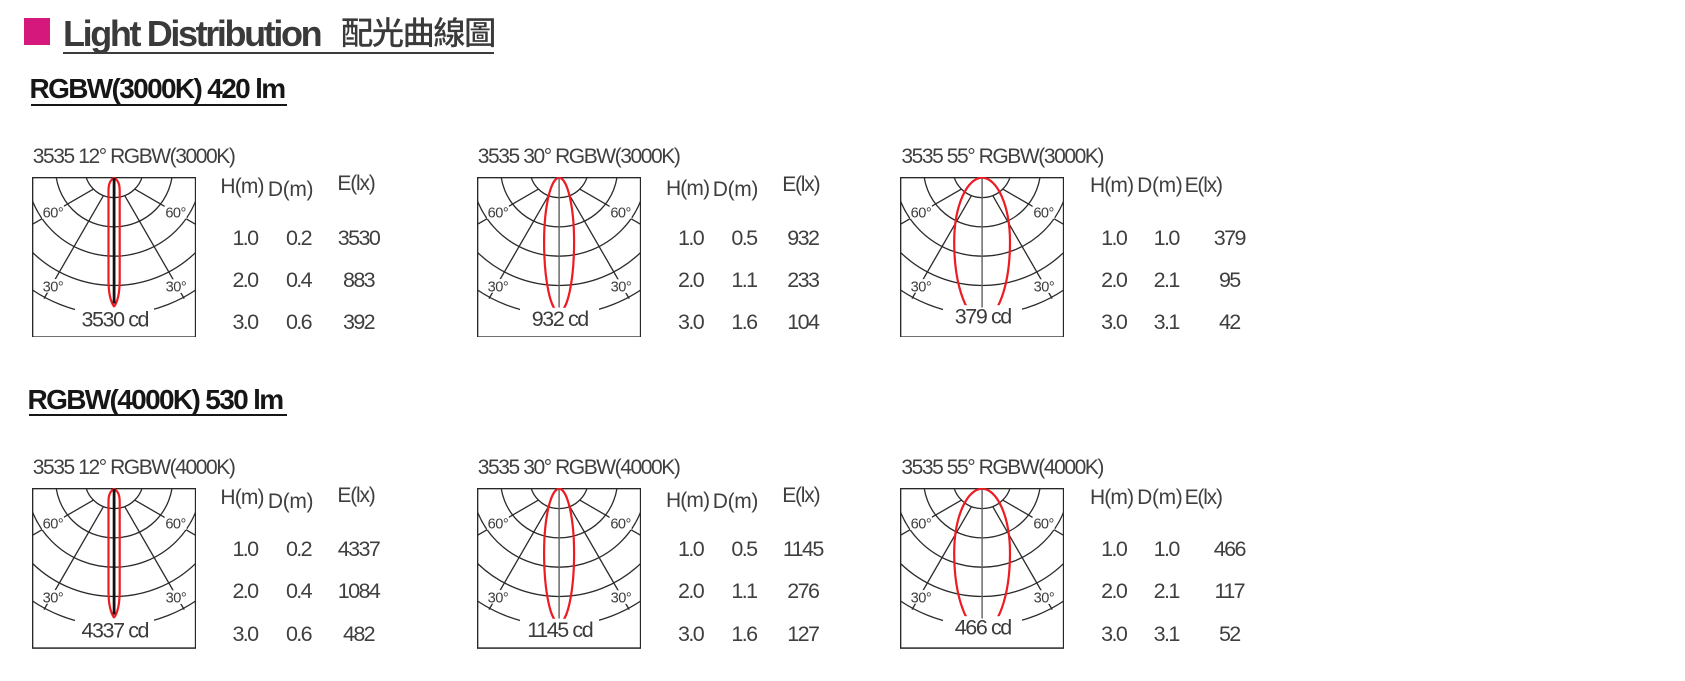  Describe the element at coordinates (114, 319) in the screenshot. I see `svg-text: 3530 cd` at that location.